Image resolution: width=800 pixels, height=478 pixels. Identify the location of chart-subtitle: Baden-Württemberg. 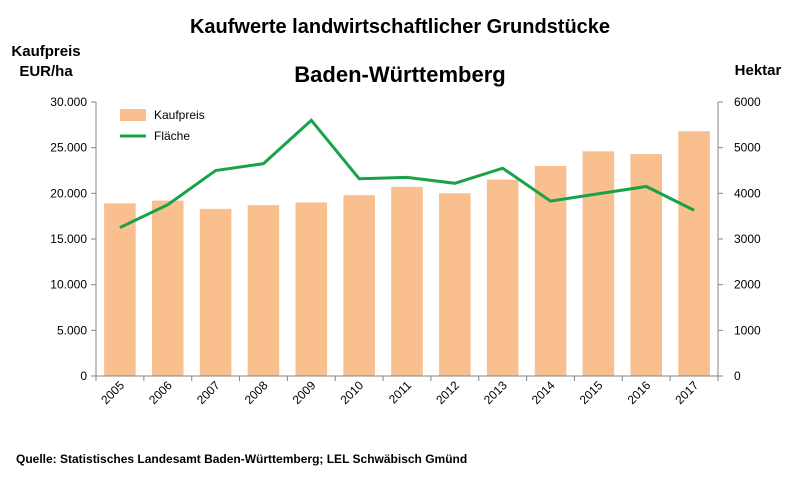
(400, 74).